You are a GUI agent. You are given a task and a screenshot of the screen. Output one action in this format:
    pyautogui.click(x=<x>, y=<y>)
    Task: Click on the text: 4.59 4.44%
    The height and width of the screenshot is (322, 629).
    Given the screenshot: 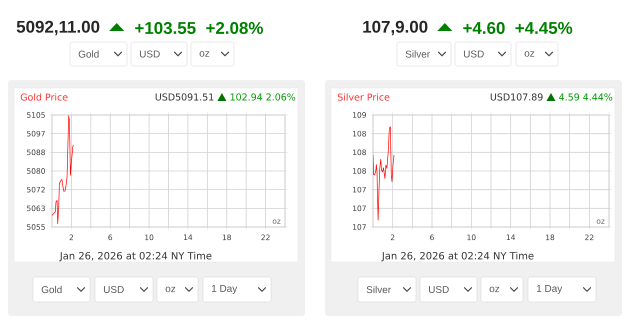 What is the action you would take?
    pyautogui.click(x=585, y=97)
    